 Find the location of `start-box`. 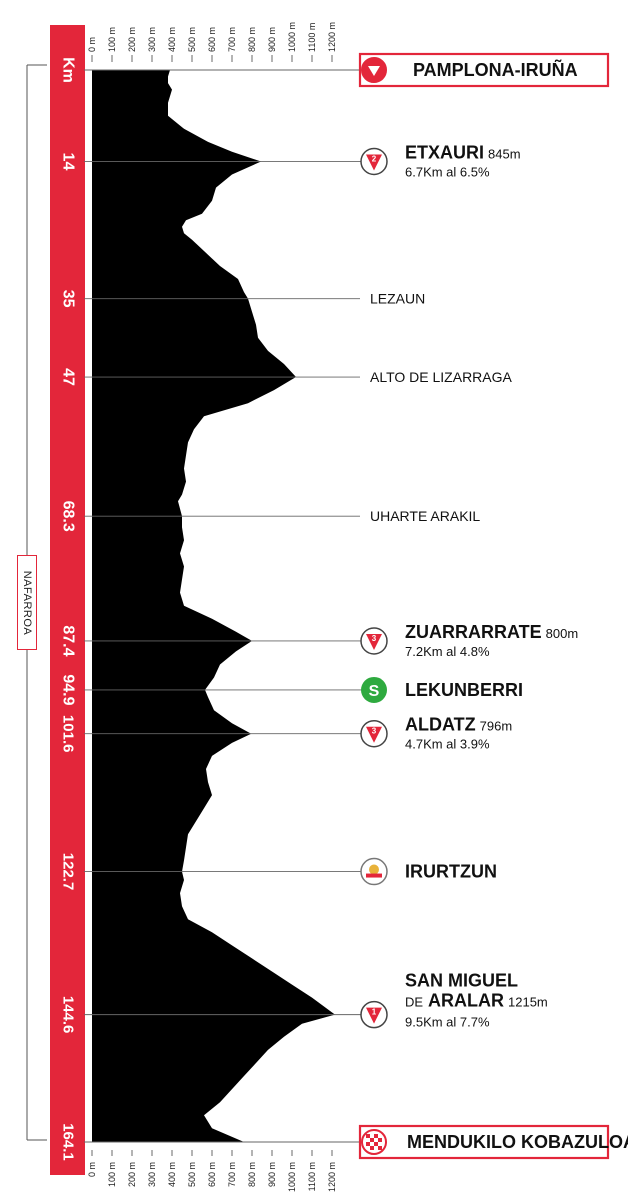

start-box is located at coordinates (484, 70).